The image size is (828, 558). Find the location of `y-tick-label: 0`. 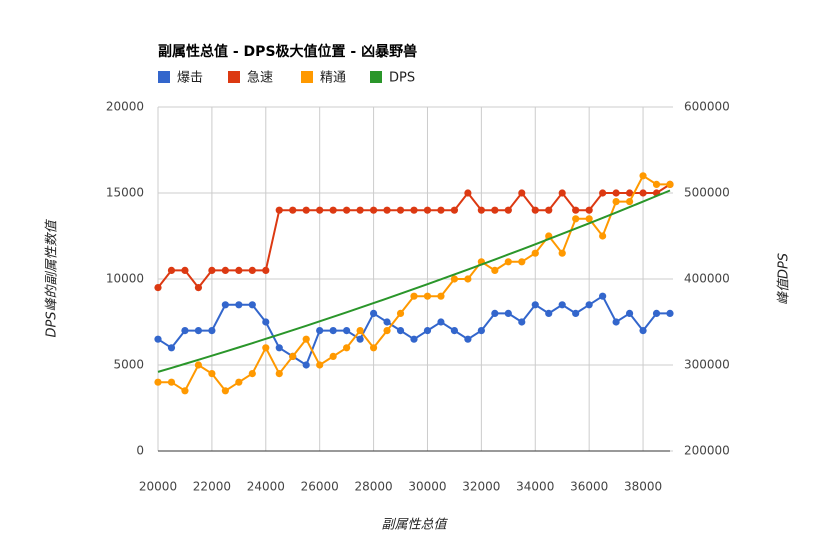

y-tick-label: 0 is located at coordinates (140, 451).